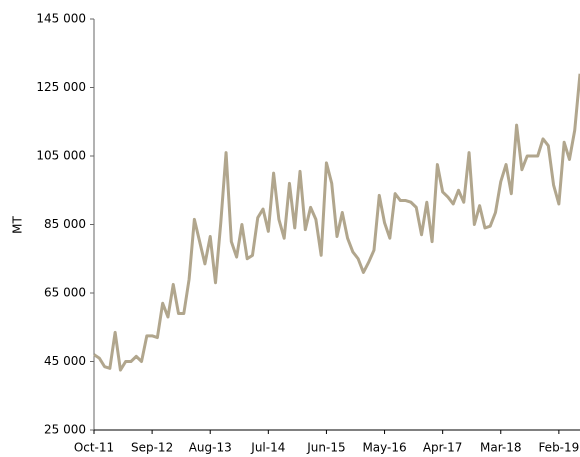  What do you see at coordinates (325, 448) in the screenshot?
I see `x-tick-label: Jun-15` at bounding box center [325, 448].